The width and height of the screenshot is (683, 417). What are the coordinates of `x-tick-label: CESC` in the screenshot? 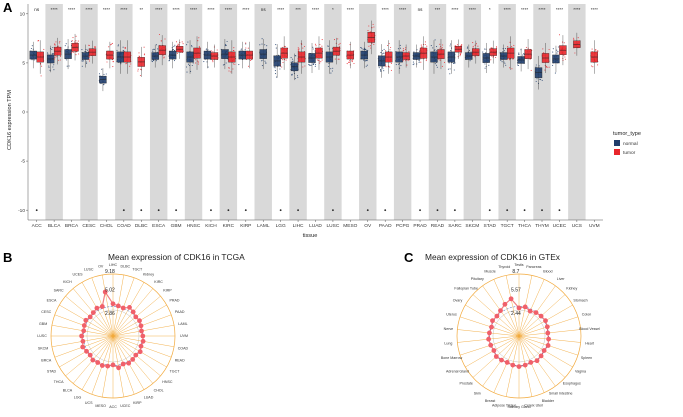 It's located at (89, 226).